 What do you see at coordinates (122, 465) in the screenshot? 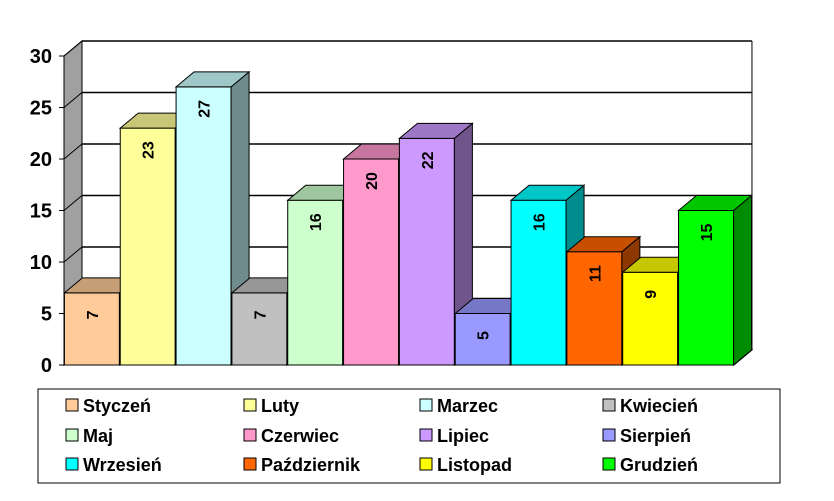
I see `legend-label: Wrzesień` at bounding box center [122, 465].